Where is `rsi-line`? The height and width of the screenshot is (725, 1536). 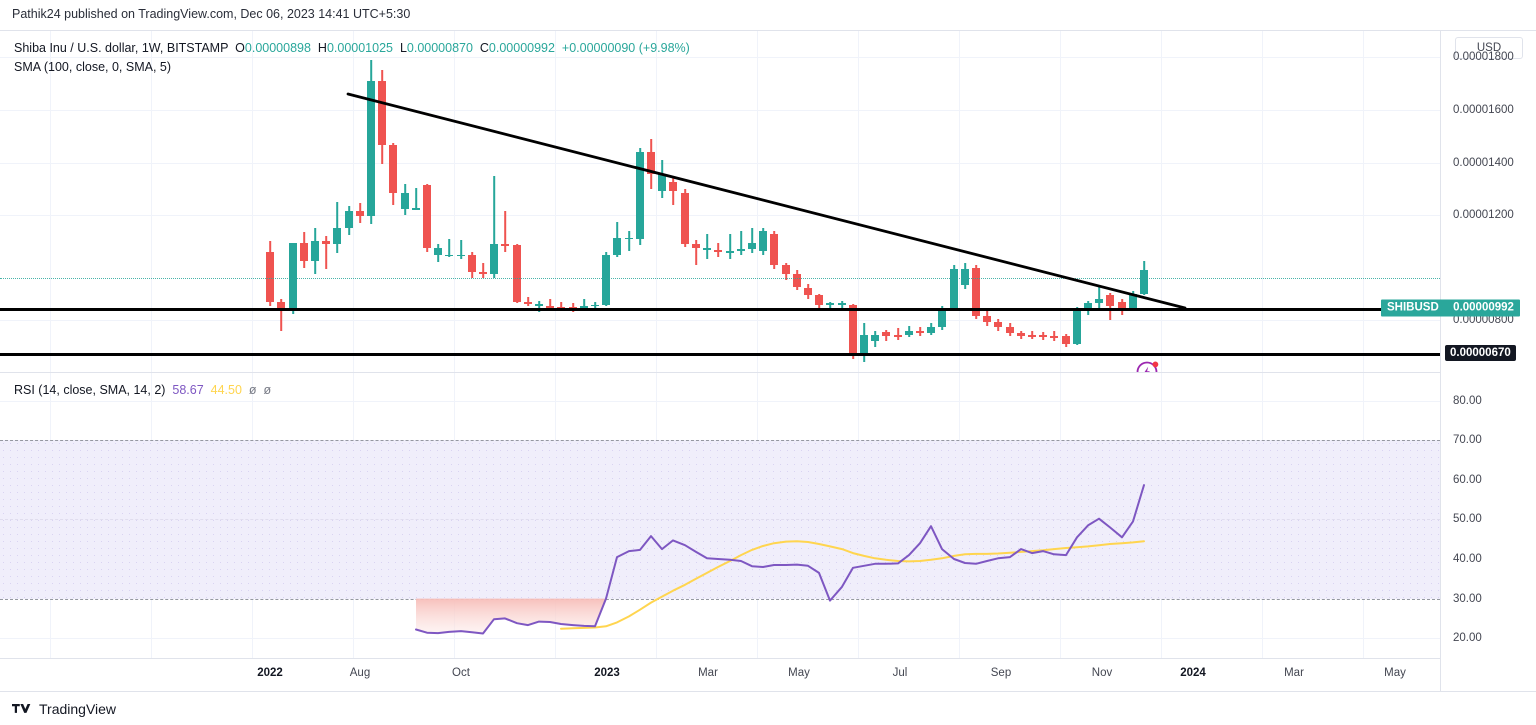 rsi-line is located at coordinates (780, 559).